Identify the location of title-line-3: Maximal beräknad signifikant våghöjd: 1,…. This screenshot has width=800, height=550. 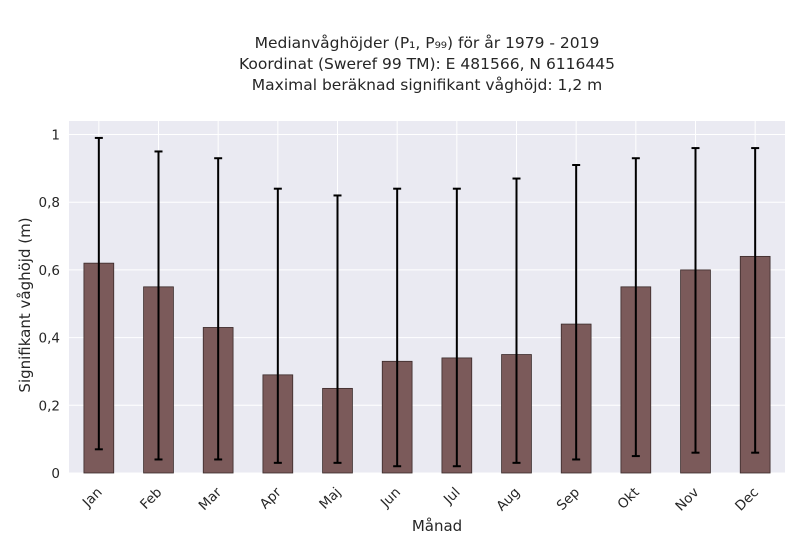
(427, 85).